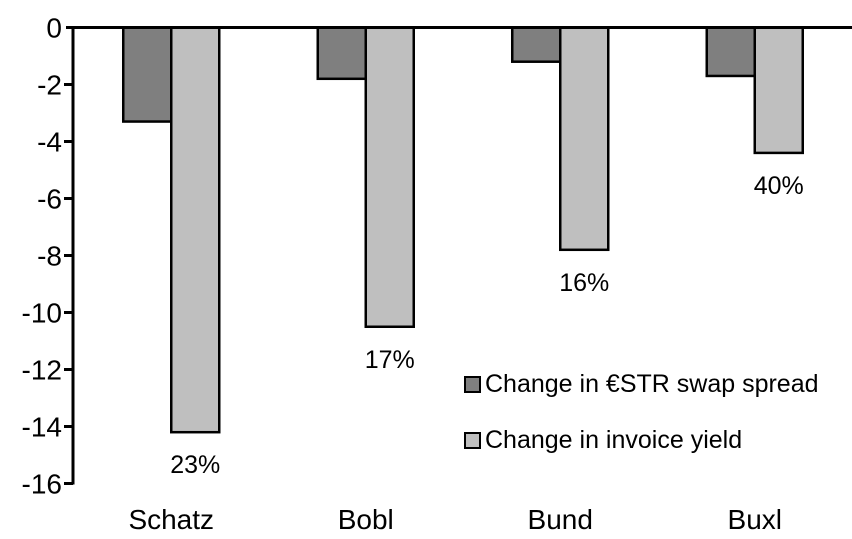 Image resolution: width=852 pixels, height=539 pixels. I want to click on bar-value-label-bobl: 17%, so click(390, 360).